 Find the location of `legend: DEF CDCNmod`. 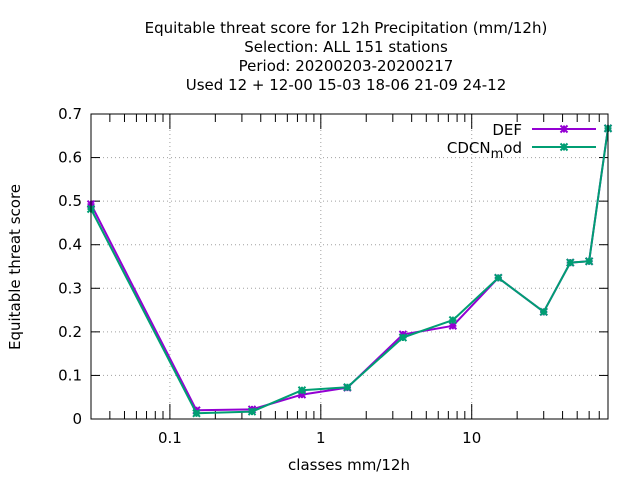

legend: DEF CDCNmod is located at coordinates (521, 141).